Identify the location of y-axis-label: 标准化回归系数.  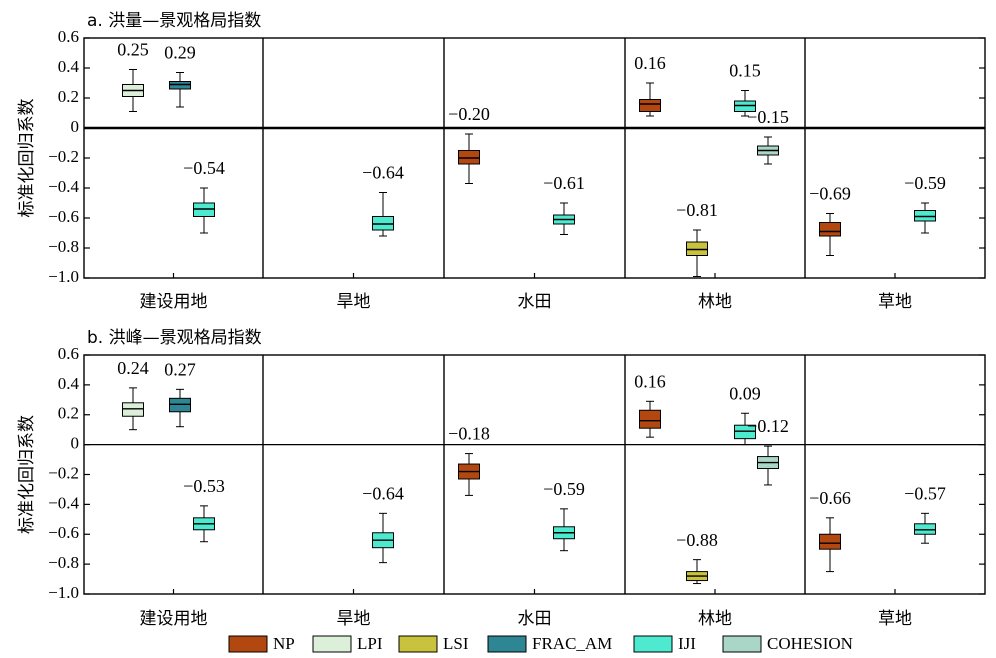
(27, 158).